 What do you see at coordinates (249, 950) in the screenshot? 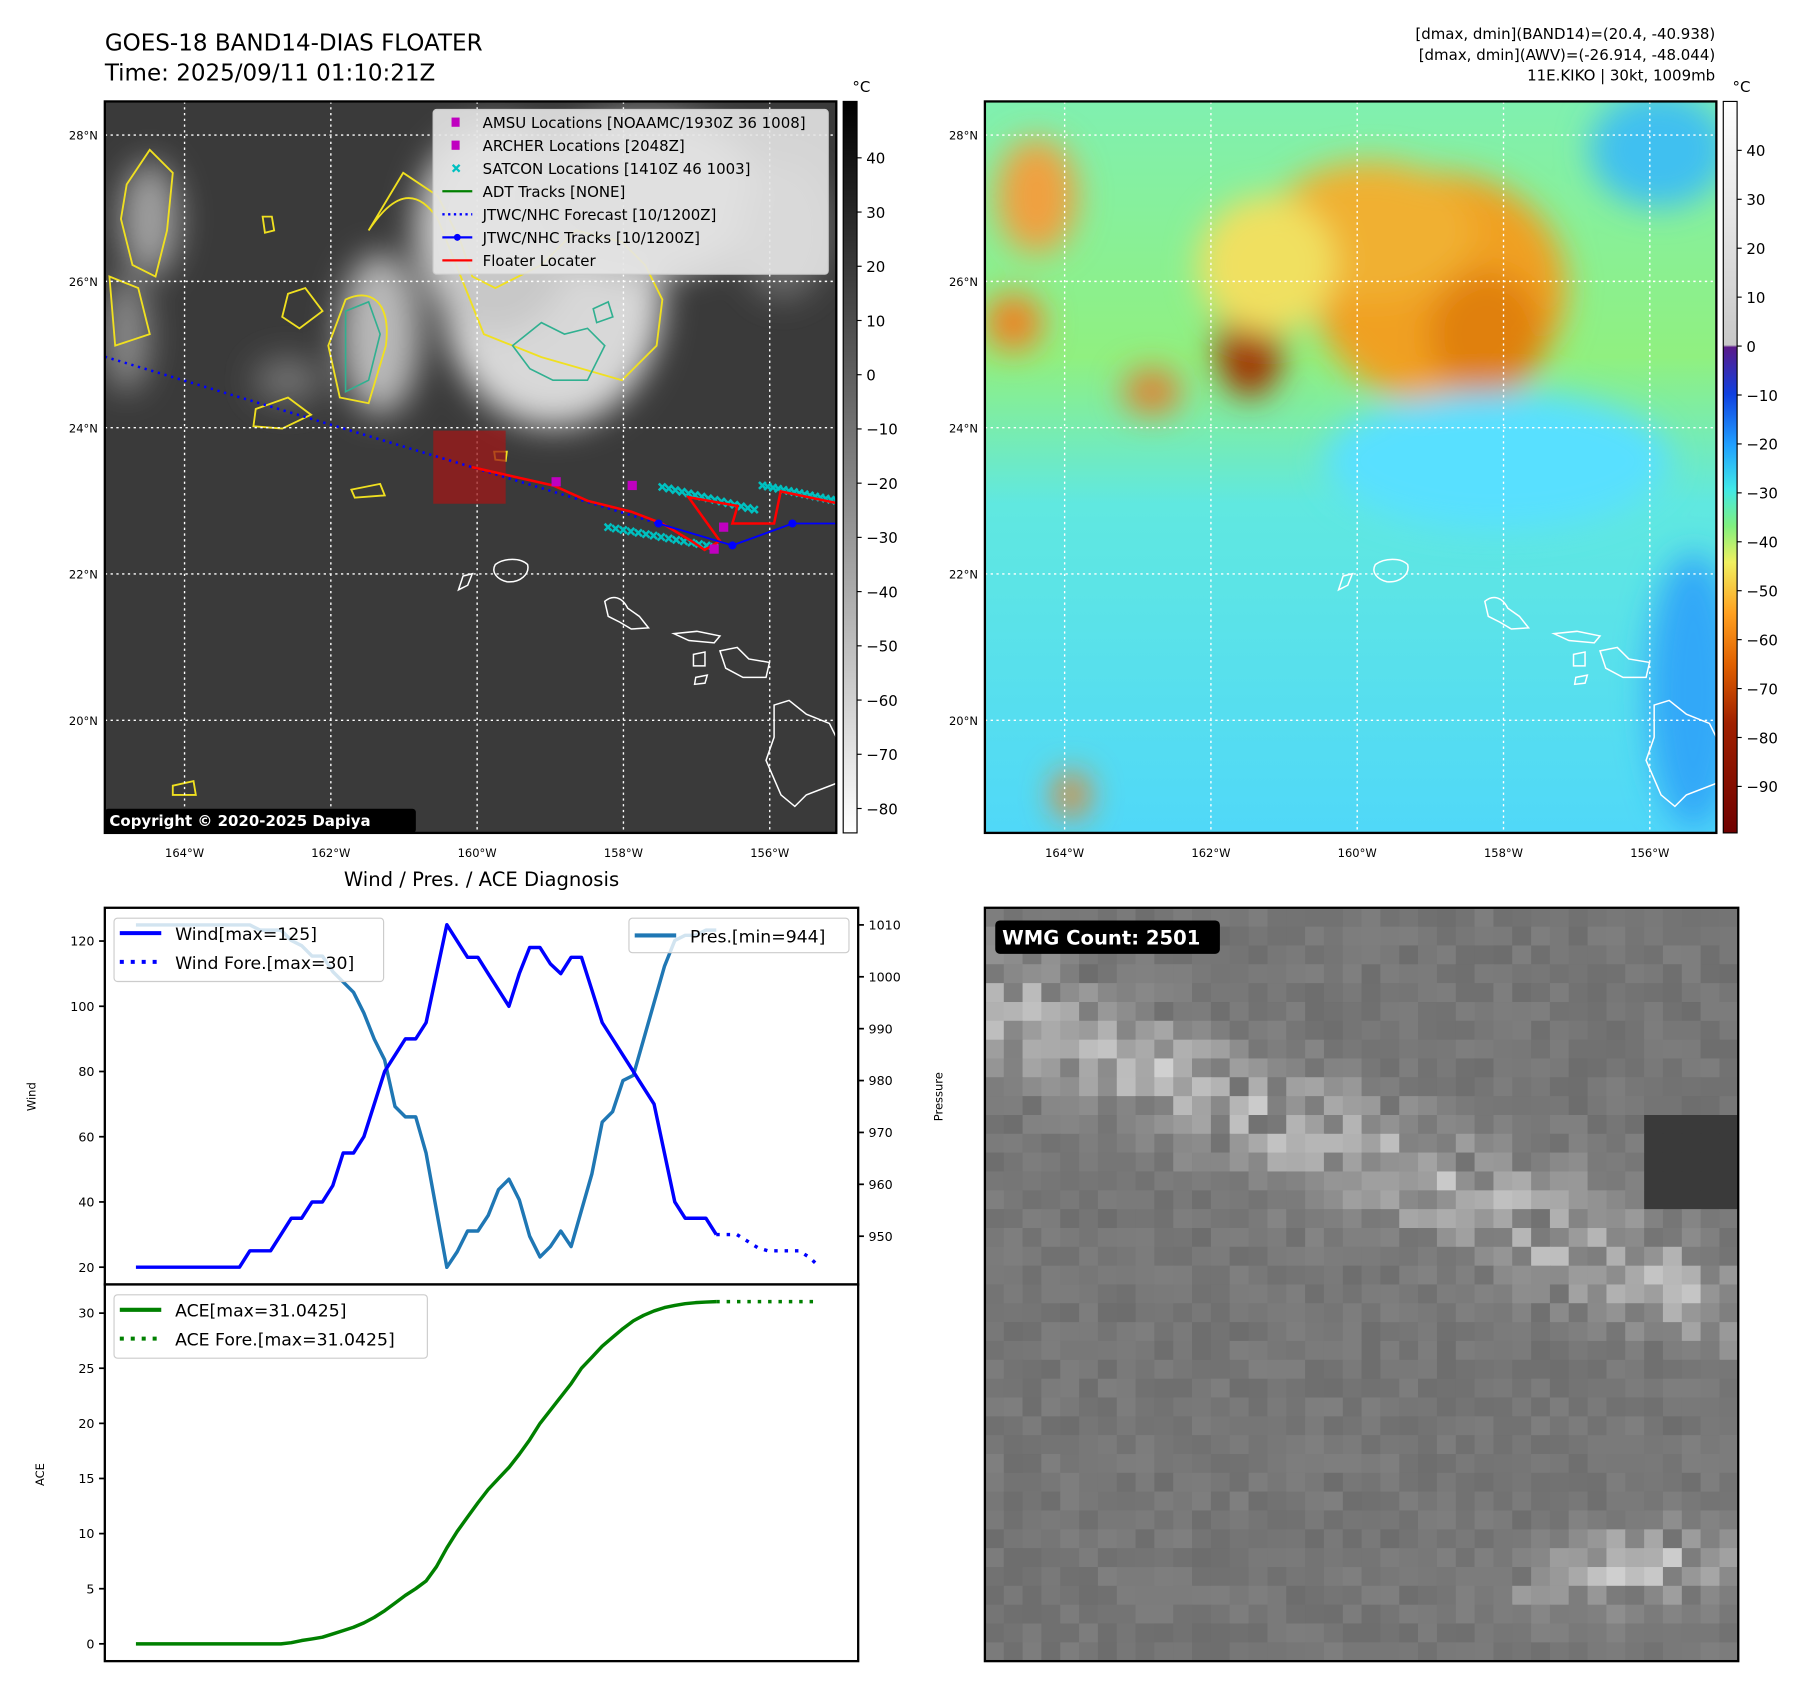
I see `legend-box` at bounding box center [249, 950].